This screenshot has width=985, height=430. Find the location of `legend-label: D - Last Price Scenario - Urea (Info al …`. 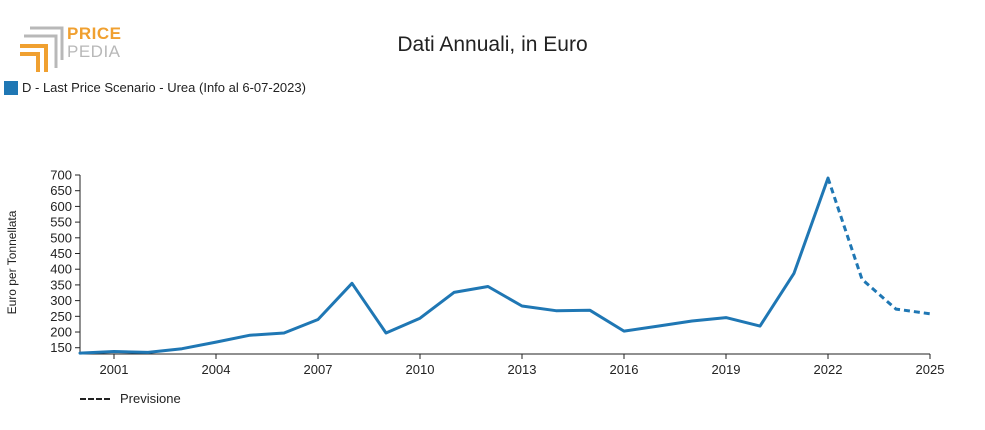

legend-label: D - Last Price Scenario - Urea (Info al … is located at coordinates (164, 87).